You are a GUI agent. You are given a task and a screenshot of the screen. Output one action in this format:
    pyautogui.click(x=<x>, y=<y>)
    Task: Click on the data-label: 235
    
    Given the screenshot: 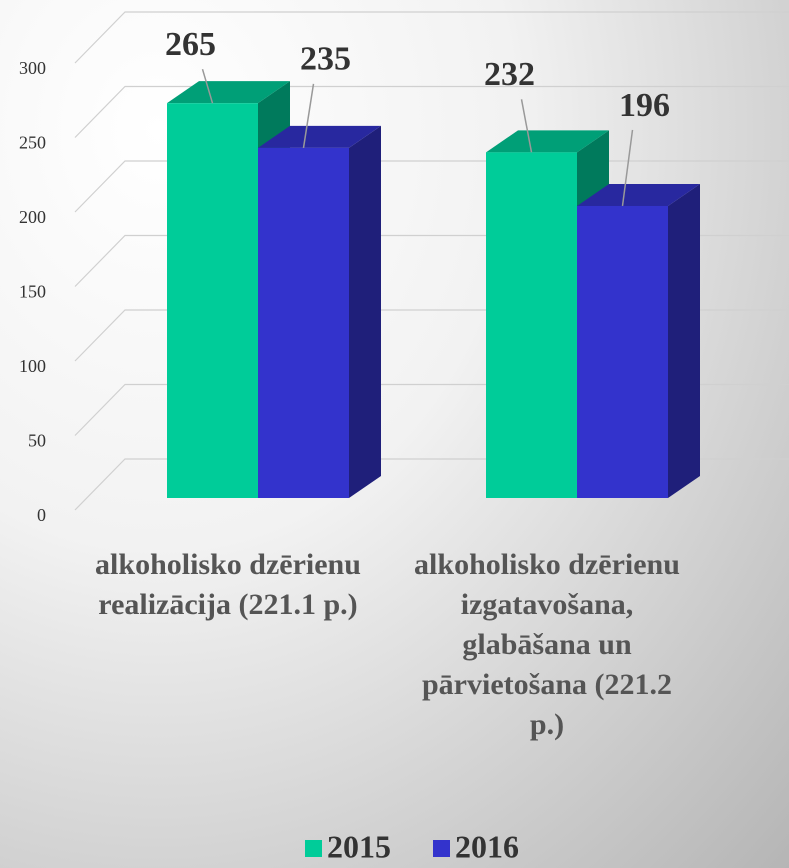 What is the action you would take?
    pyautogui.click(x=325, y=59)
    